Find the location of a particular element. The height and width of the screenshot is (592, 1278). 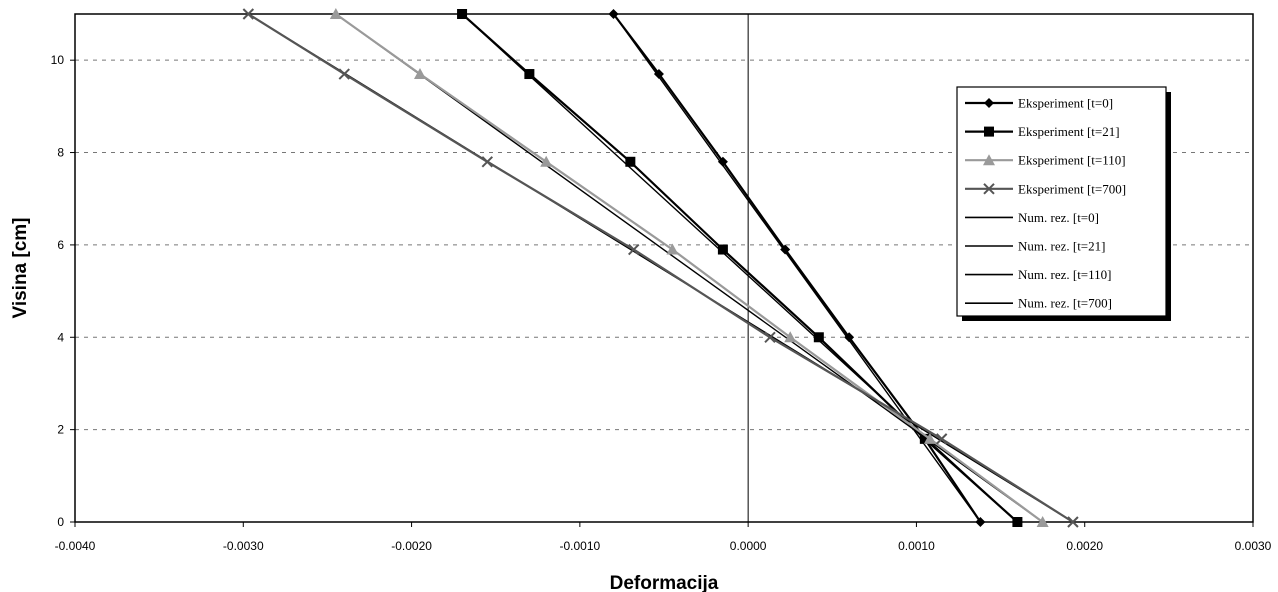

y-tick-label: 8 is located at coordinates (60, 153).